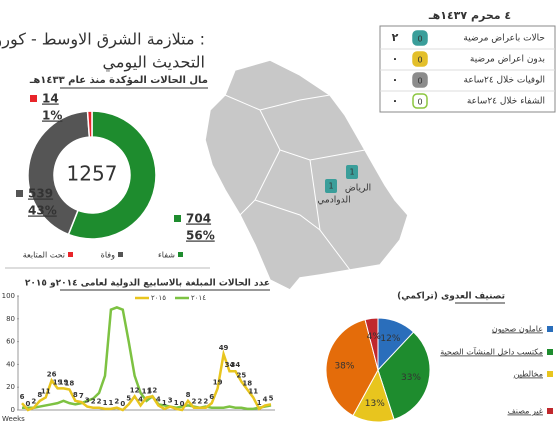  I want to click on pie-label: 13%, so click(375, 404).